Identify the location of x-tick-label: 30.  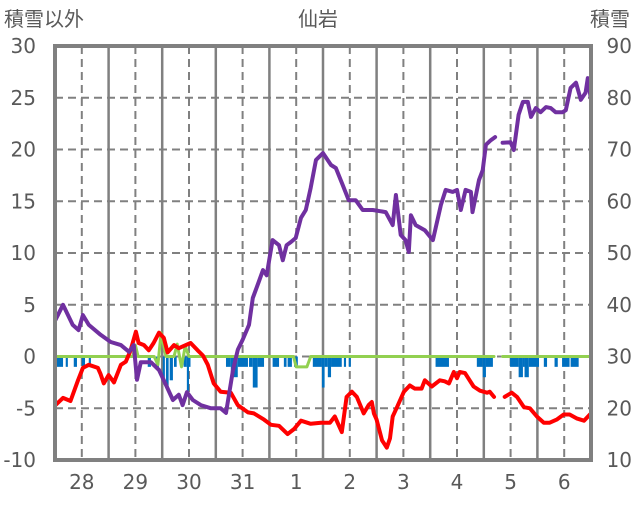
(188, 482).